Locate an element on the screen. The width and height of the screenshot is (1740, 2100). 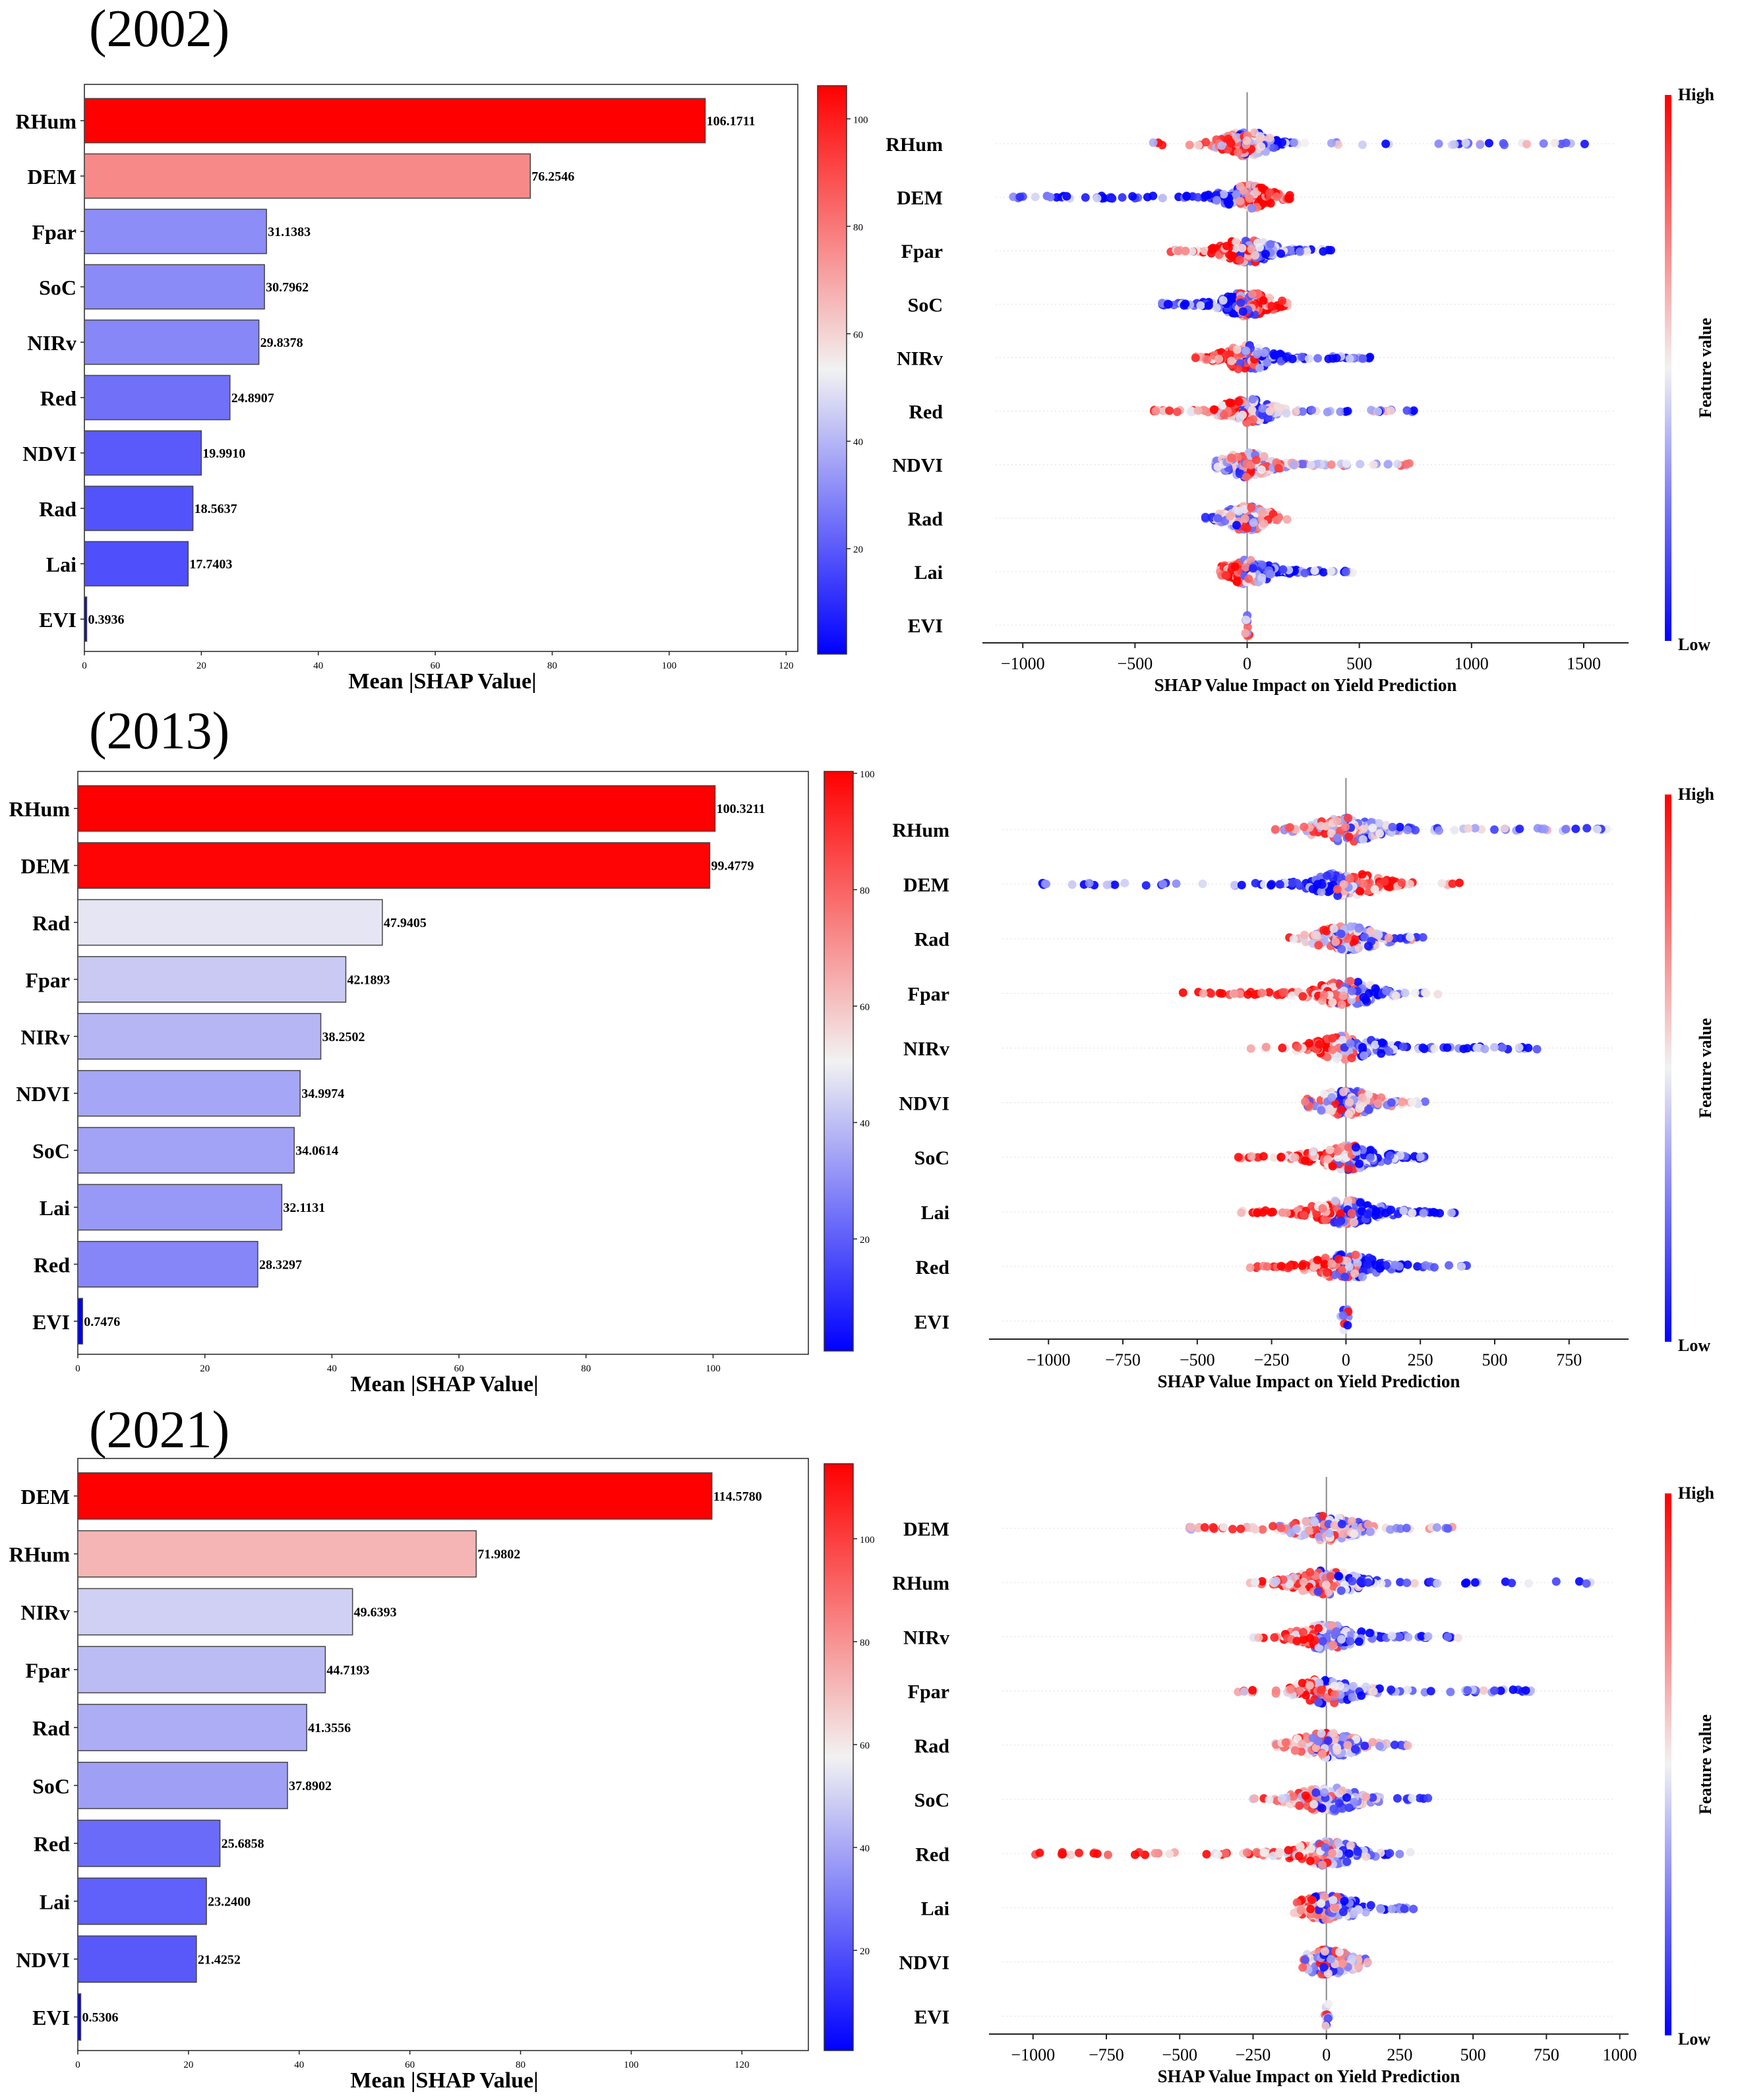
bar-Fpar is located at coordinates (212, 979).